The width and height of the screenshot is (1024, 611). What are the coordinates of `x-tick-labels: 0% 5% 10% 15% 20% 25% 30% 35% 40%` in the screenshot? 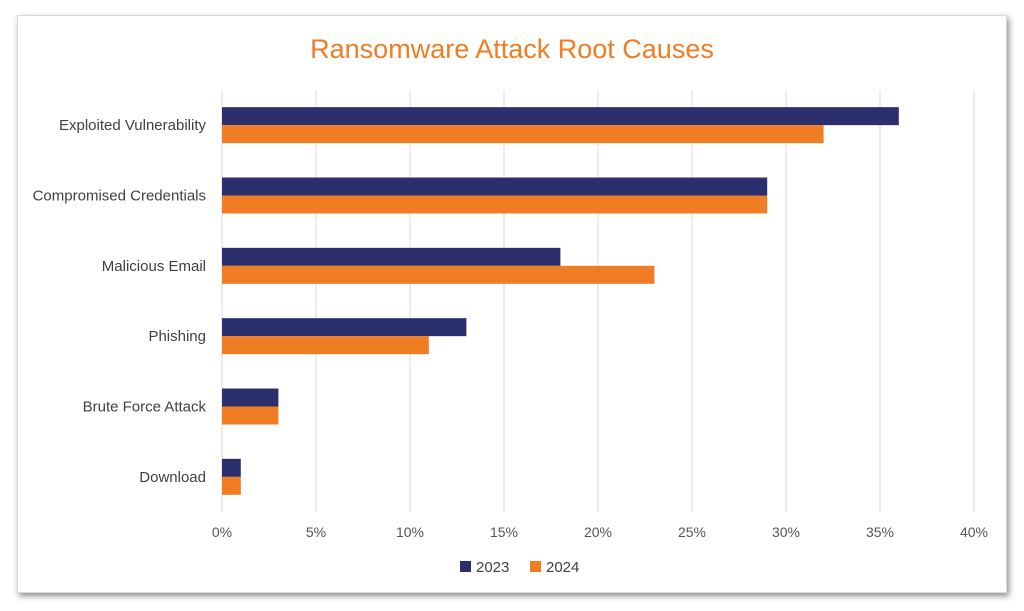 It's located at (600, 532).